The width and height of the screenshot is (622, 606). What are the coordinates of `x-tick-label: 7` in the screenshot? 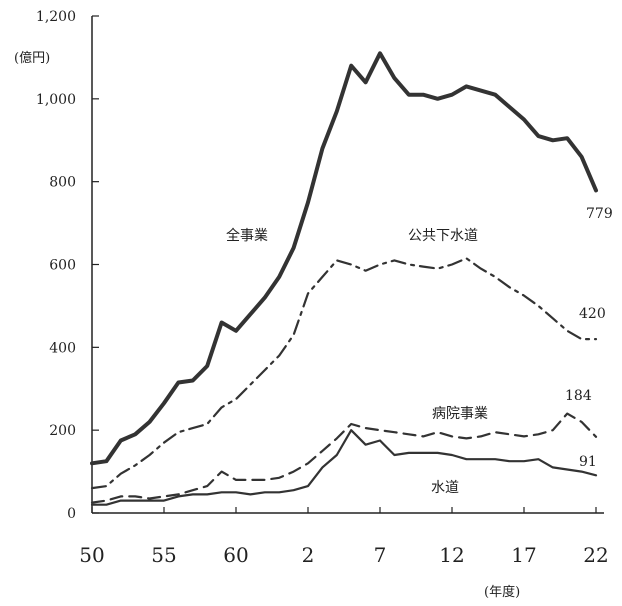 It's located at (380, 555).